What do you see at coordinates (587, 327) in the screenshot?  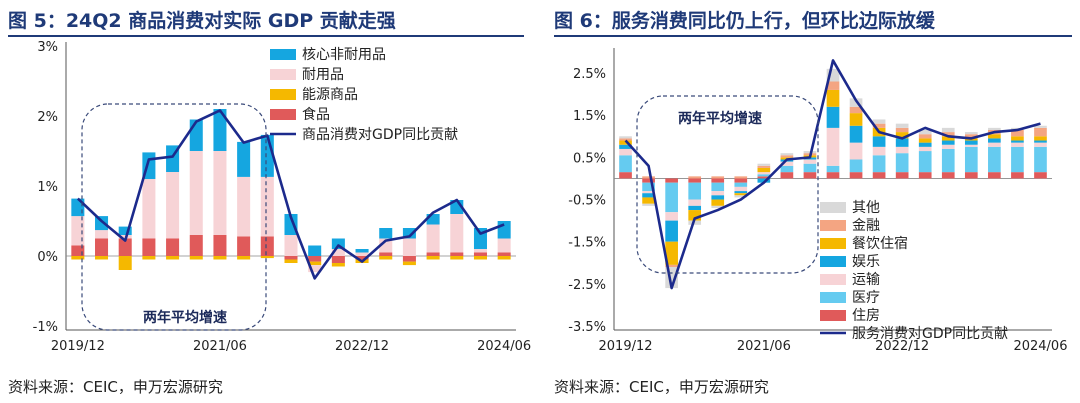 I see `y-tick-label: -3.5%` at bounding box center [587, 327].